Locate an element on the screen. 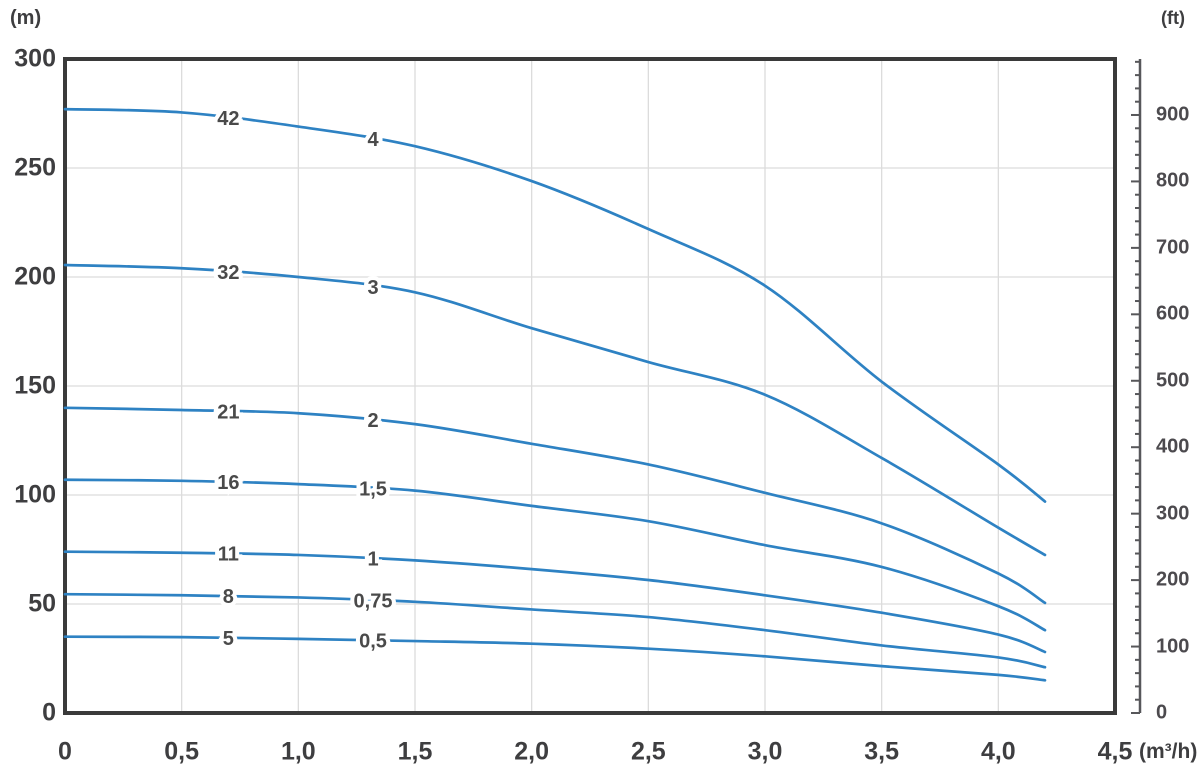 This screenshot has width=1202, height=772. y-tick-label-m: 200 is located at coordinates (35, 276).